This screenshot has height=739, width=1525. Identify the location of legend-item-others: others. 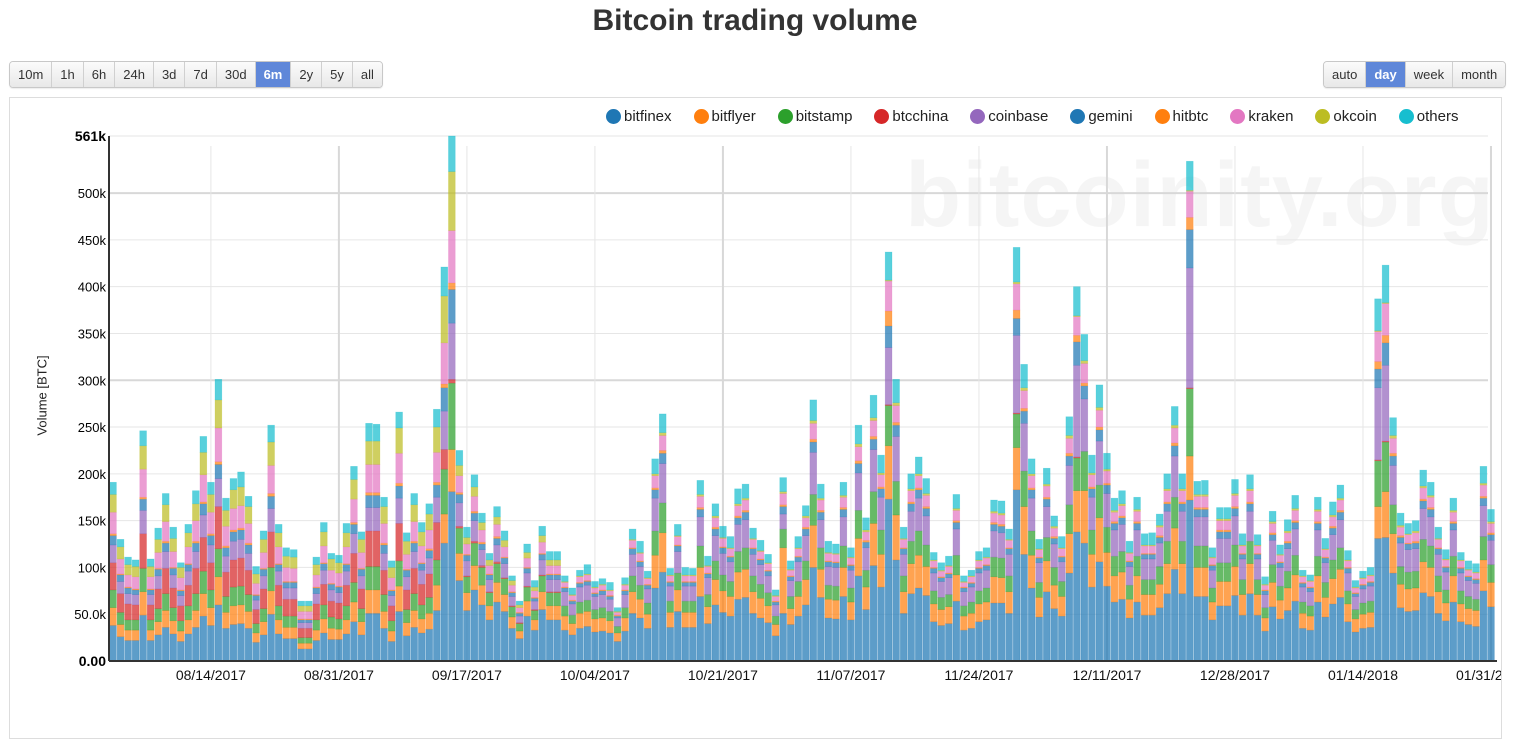
(1428, 116).